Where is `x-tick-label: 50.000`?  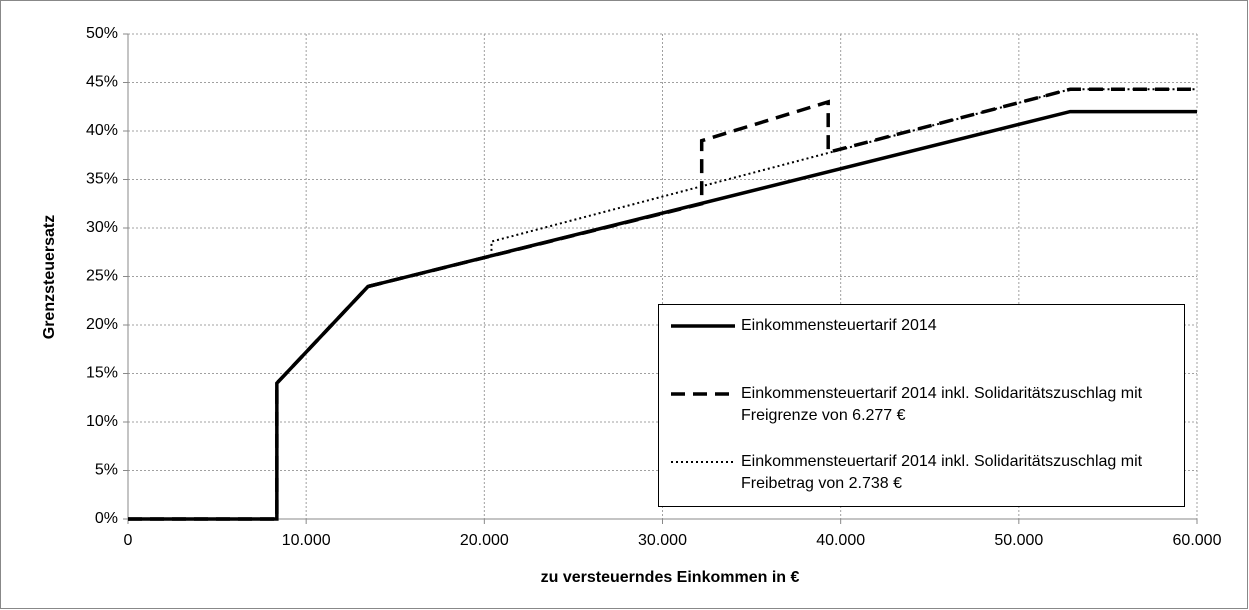
x-tick-label: 50.000 is located at coordinates (1018, 540).